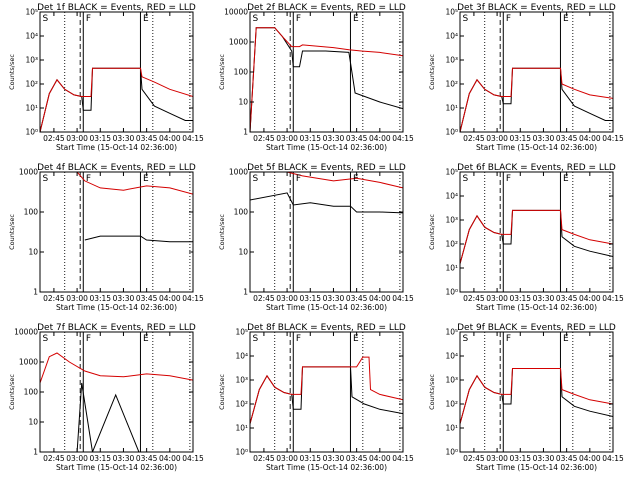 The height and width of the screenshot is (480, 640). Describe the element at coordinates (236, 12) in the screenshot. I see `y-tick-label: 10000` at that location.